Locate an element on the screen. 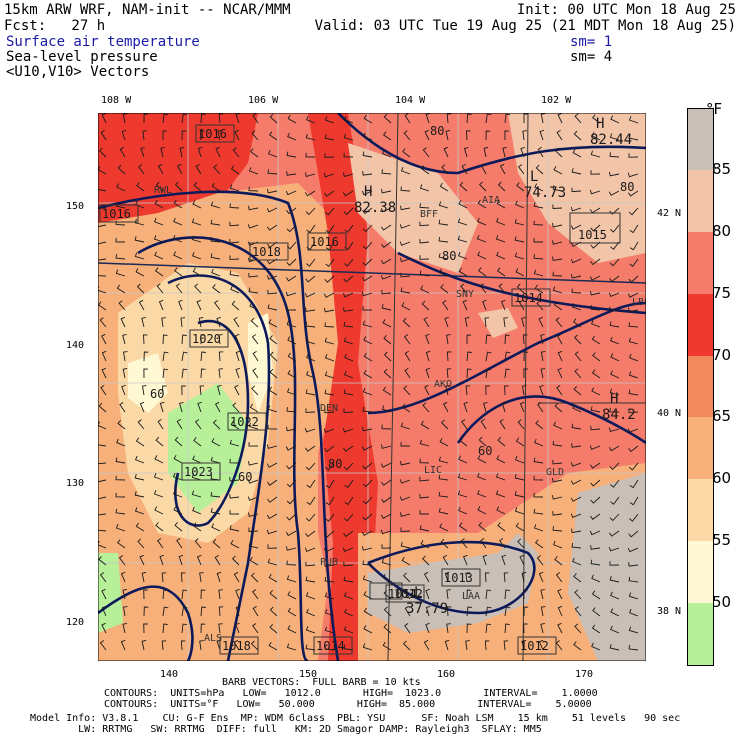 The height and width of the screenshot is (740, 740). colorbar-tick-label: 80 is located at coordinates (722, 230).